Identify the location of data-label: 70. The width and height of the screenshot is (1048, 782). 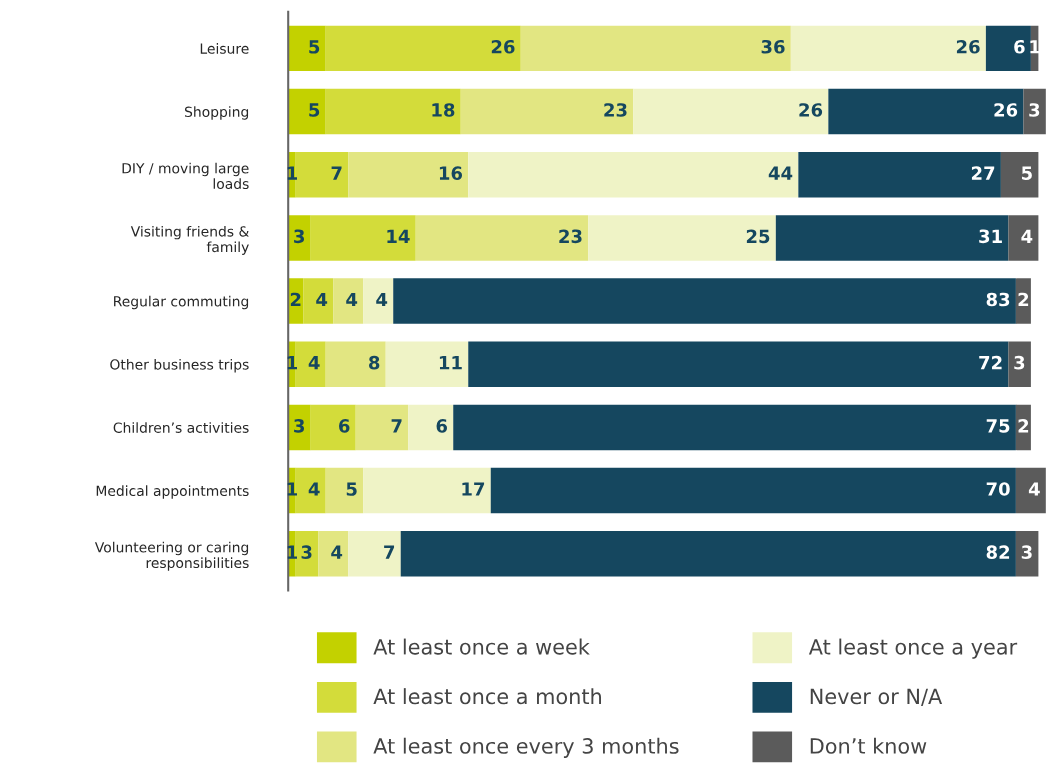
(998, 489).